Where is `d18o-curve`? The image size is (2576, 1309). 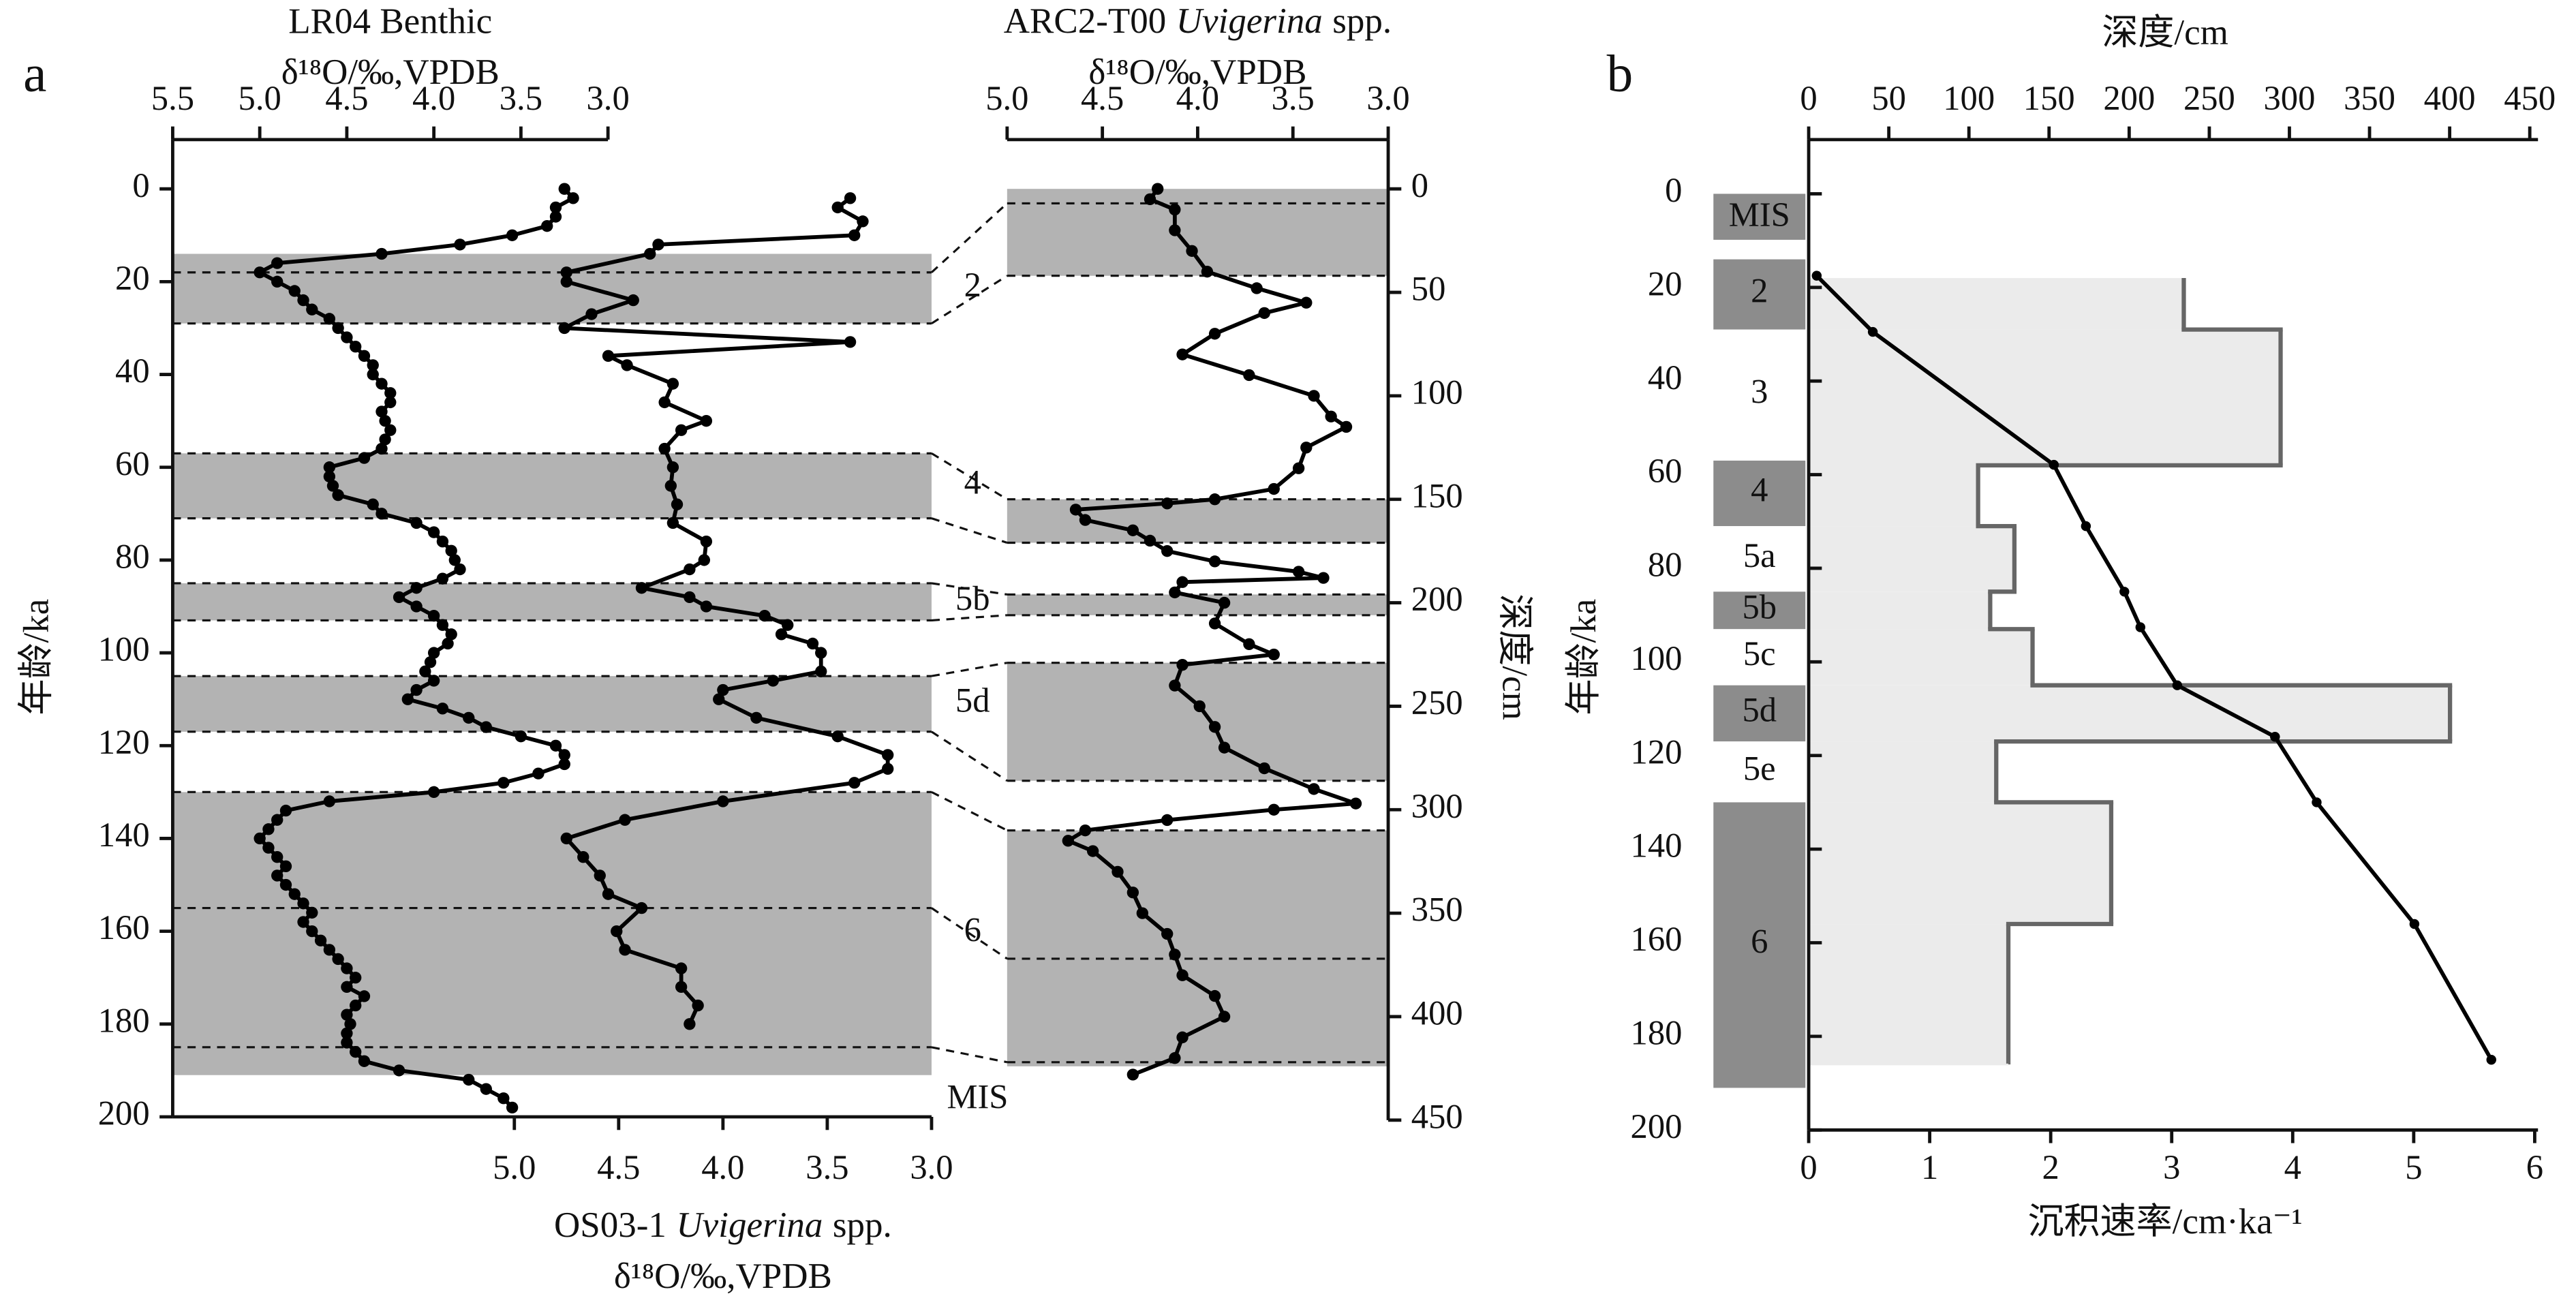 d18o-curve is located at coordinates (416, 648).